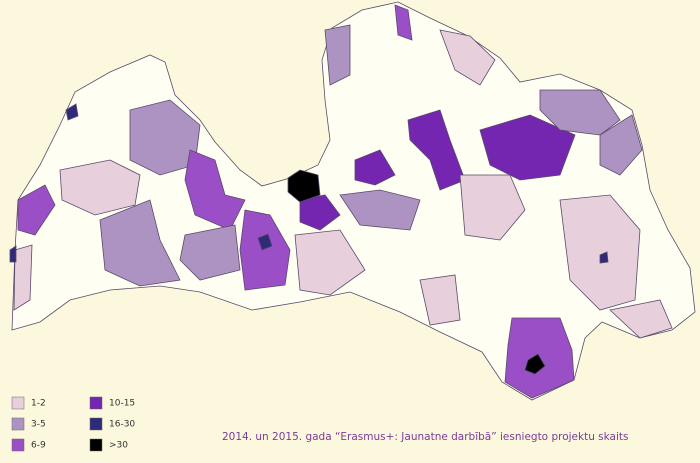  Describe the element at coordinates (122, 404) in the screenshot. I see `legend-label: 10-15` at that location.